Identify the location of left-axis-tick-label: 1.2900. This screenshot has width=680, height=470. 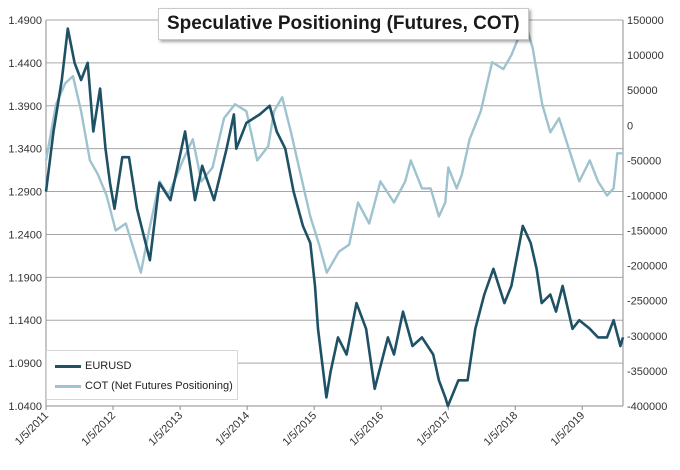
(25, 193).